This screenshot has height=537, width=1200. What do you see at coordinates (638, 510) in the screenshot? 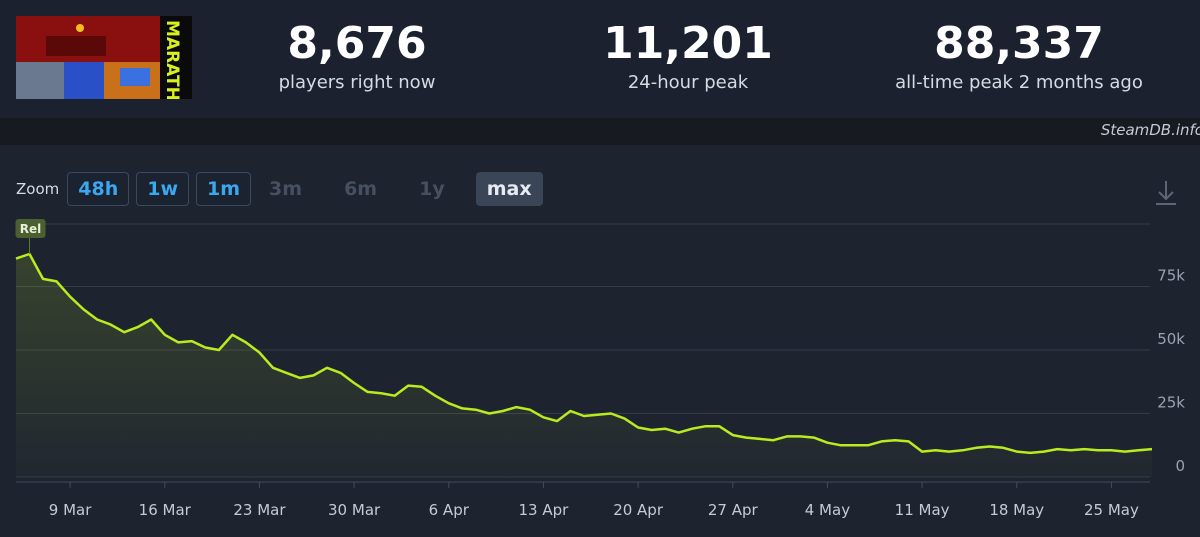
I see `x-tick-label: 20 Apr` at bounding box center [638, 510].